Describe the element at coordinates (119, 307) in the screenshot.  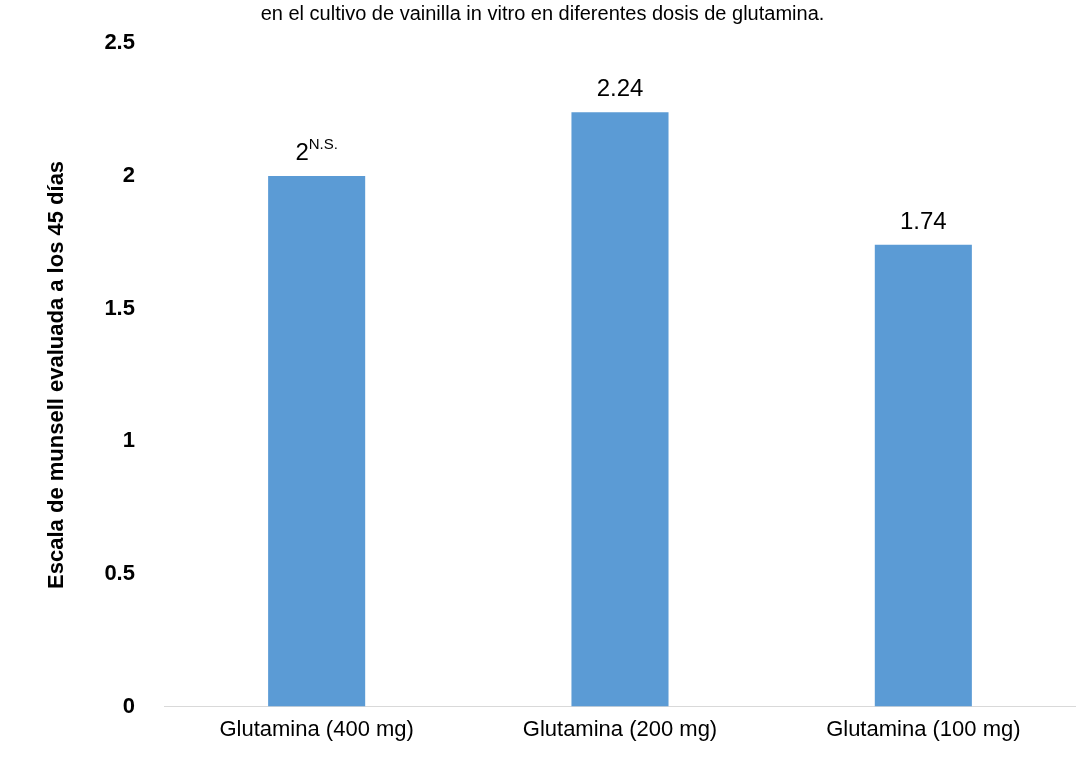
I see `y-tick-label: 1.5` at that location.